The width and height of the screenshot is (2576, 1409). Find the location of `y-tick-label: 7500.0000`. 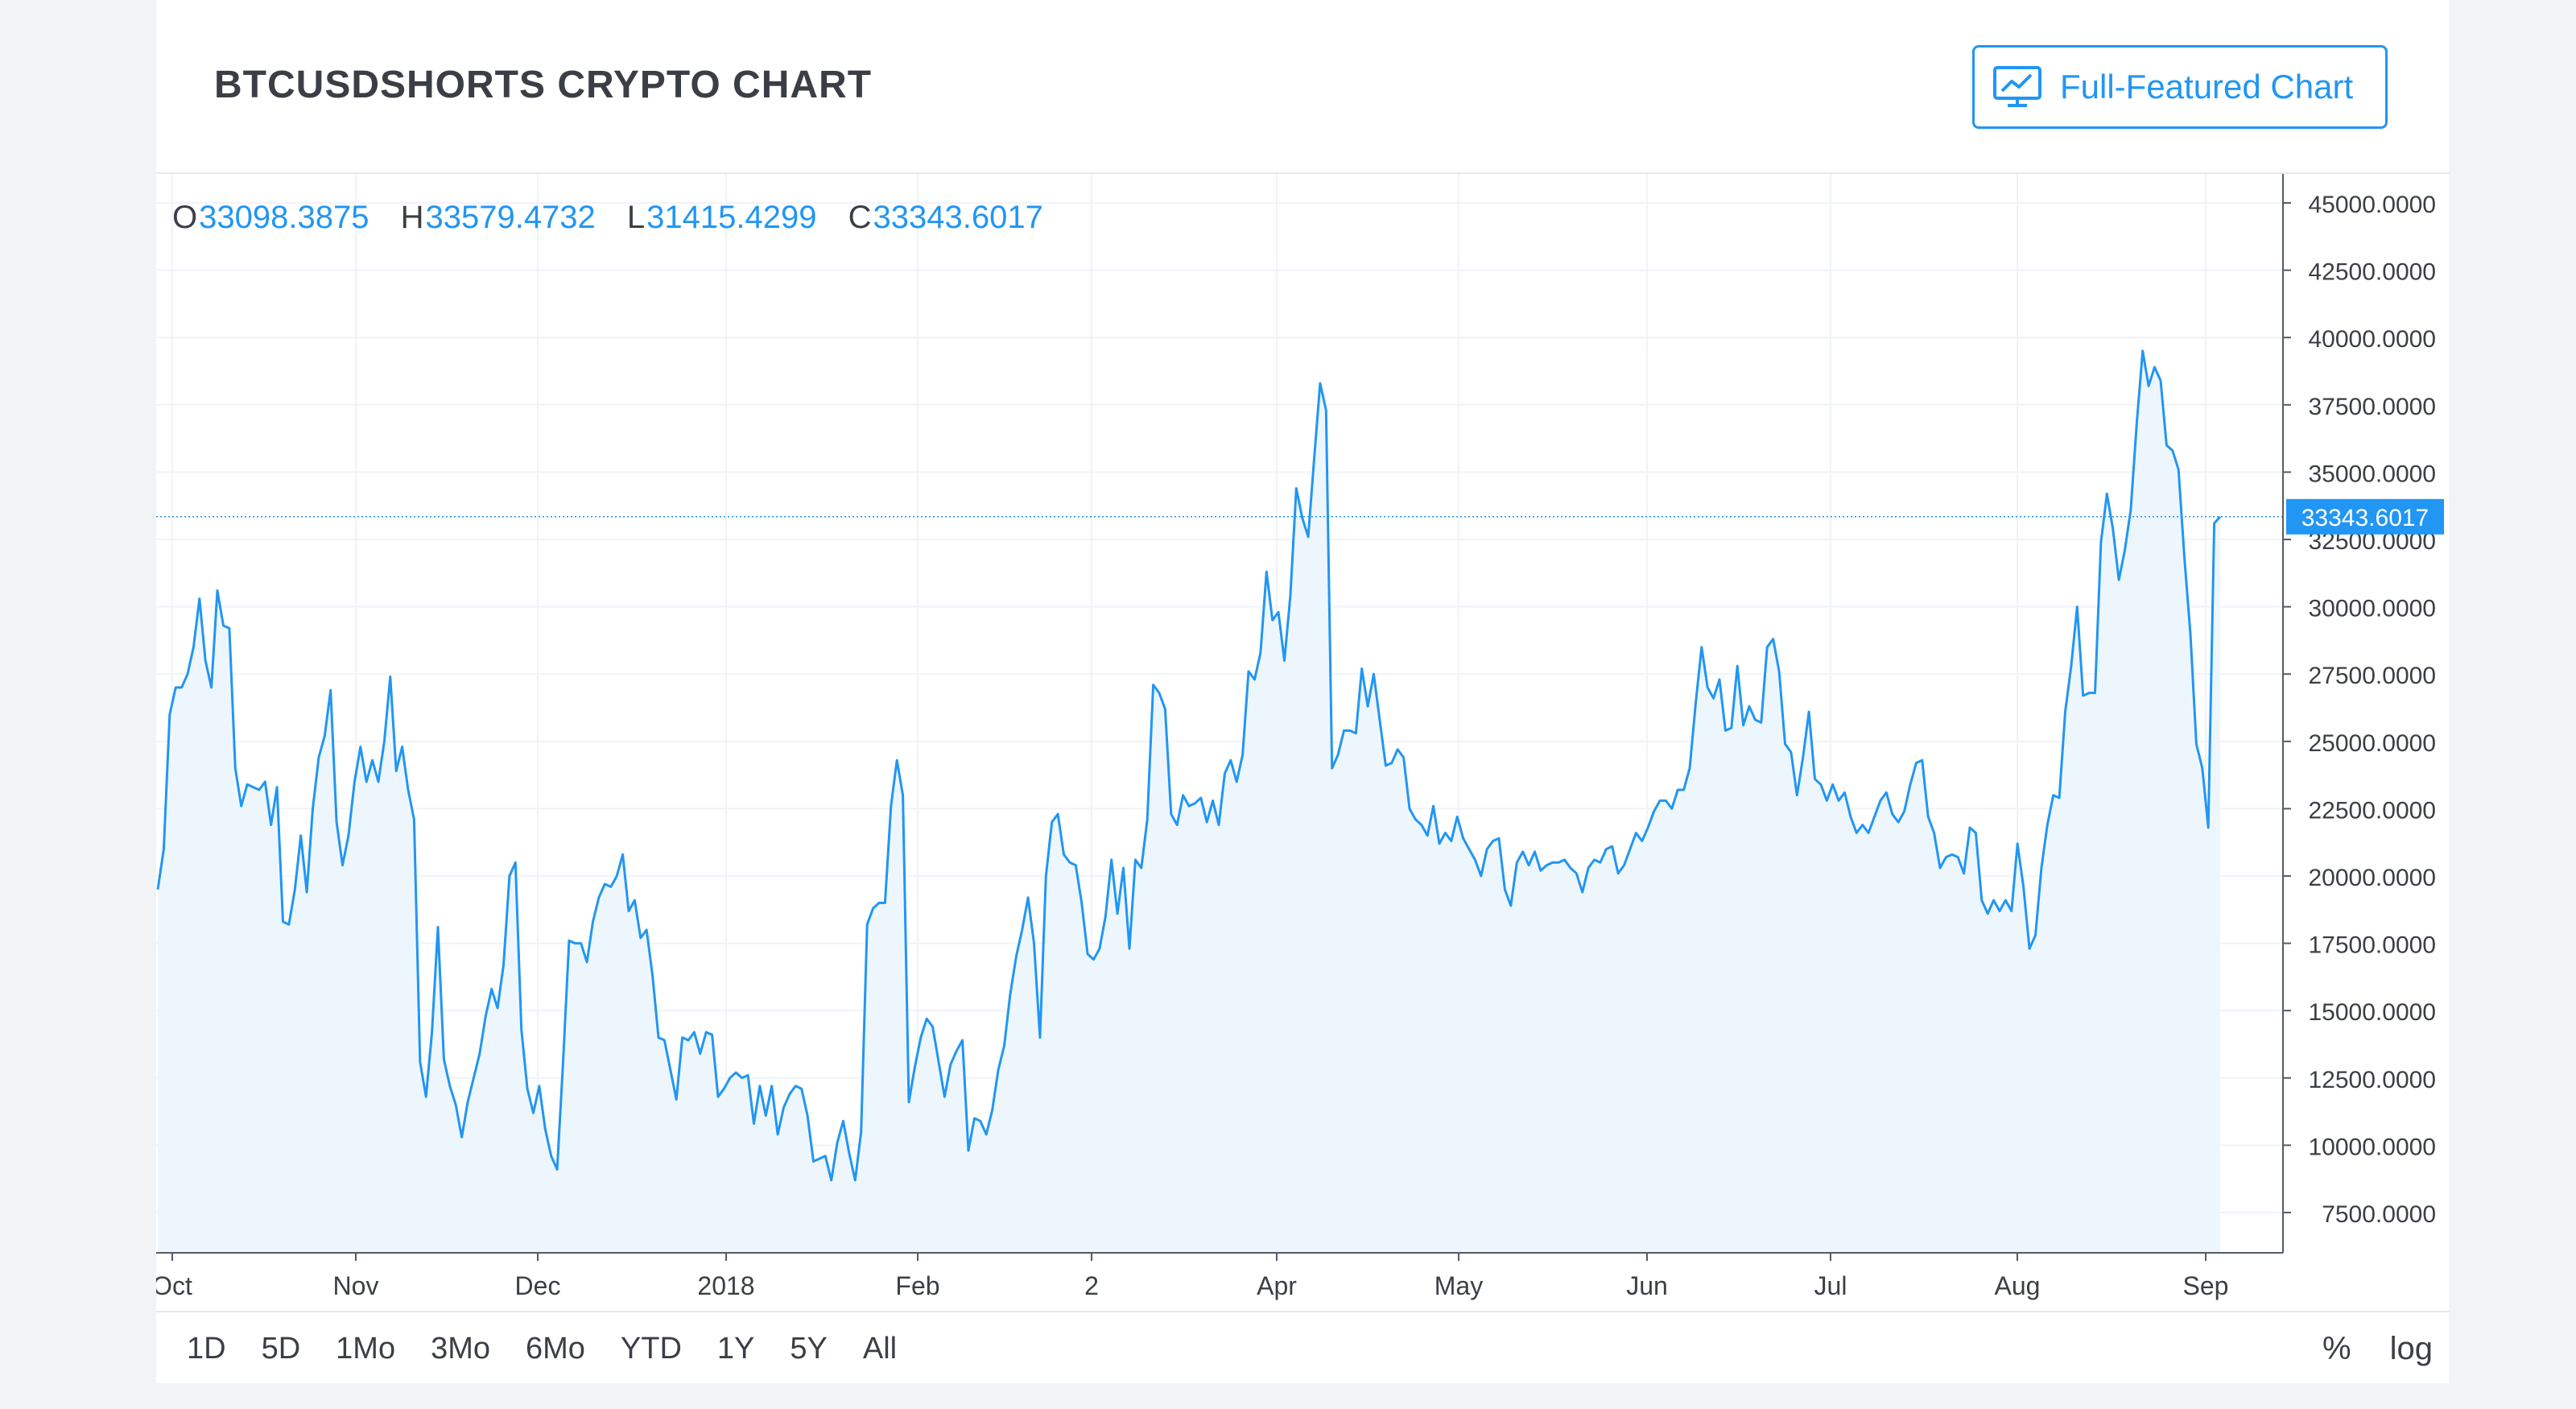

y-tick-label: 7500.0000 is located at coordinates (2379, 1214).